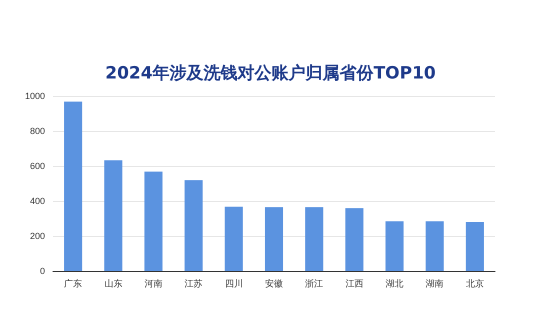 The image size is (541, 321). Describe the element at coordinates (113, 283) in the screenshot. I see `x-tick-label: 山东` at that location.